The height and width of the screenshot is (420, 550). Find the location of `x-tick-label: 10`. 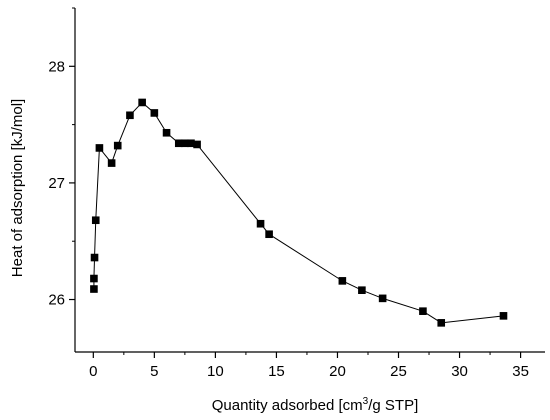

x-tick-label: 10 is located at coordinates (215, 371).